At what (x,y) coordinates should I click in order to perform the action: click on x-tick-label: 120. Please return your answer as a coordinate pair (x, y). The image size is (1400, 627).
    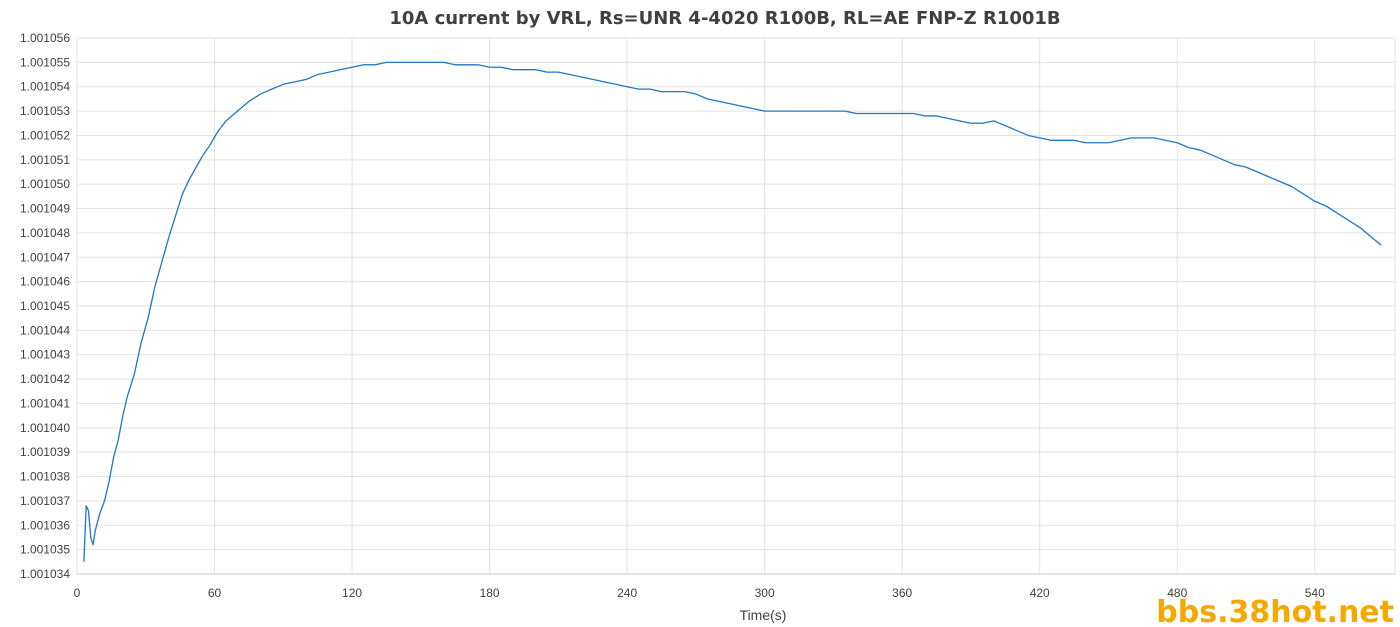
    Looking at the image, I should click on (352, 593).